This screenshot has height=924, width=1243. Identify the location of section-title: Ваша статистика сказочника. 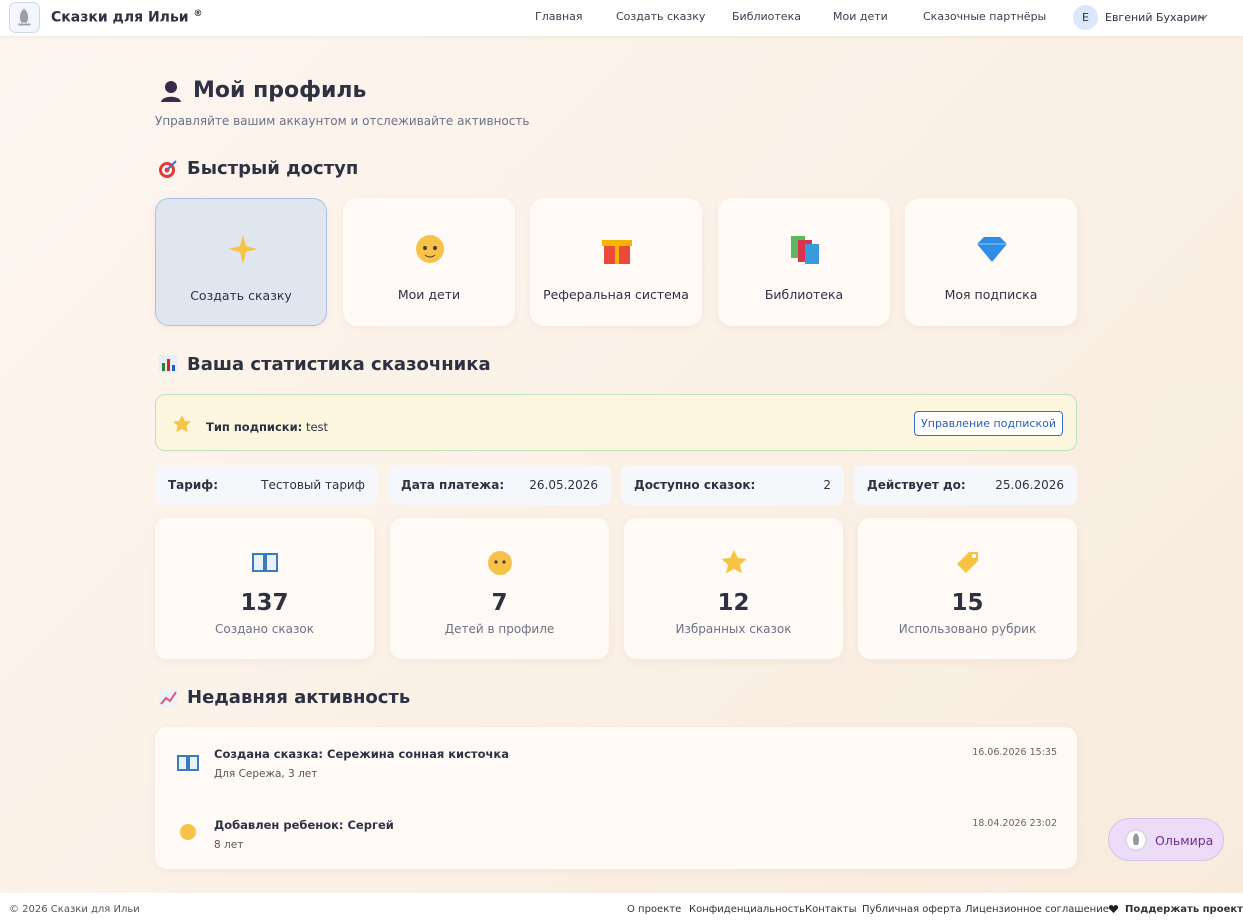
(339, 364).